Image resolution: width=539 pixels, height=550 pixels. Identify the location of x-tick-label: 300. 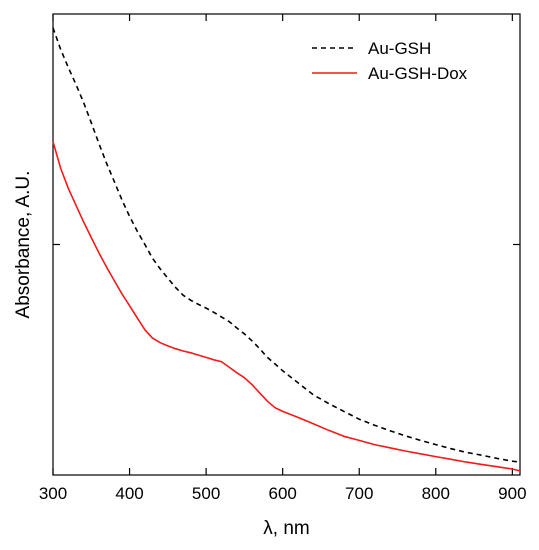
(53, 493).